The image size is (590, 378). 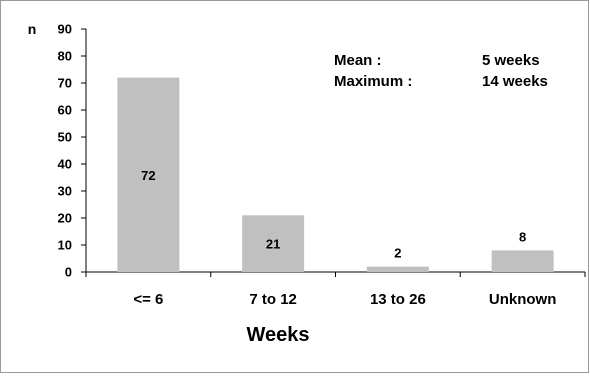 What do you see at coordinates (65, 137) in the screenshot?
I see `y-tick-label: 50` at bounding box center [65, 137].